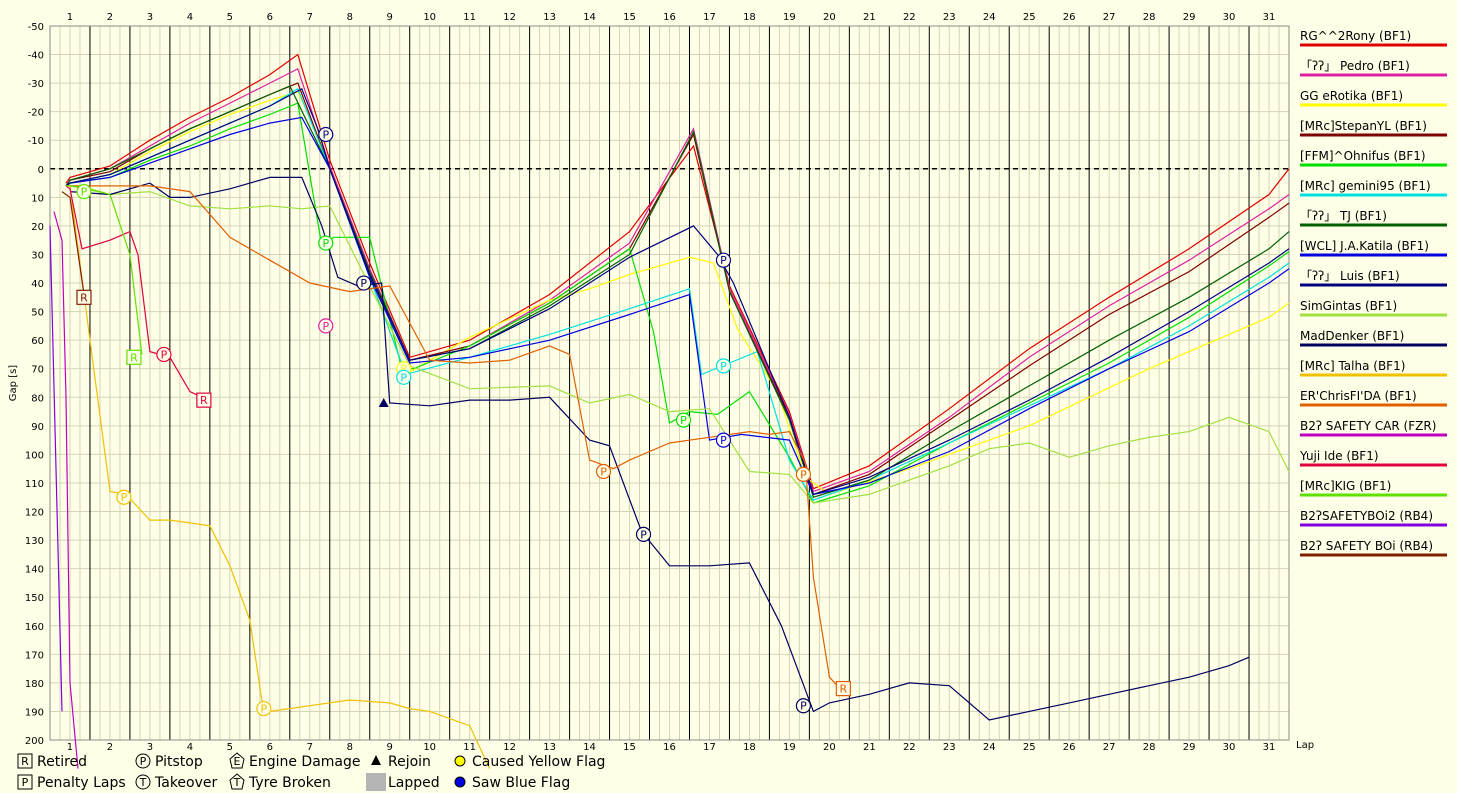 This screenshot has width=1457, height=793. I want to click on key-icon-letter: E, so click(237, 761).